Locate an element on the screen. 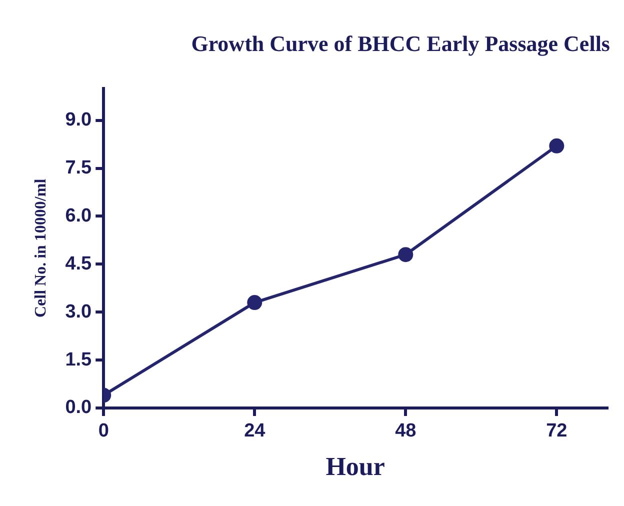 The height and width of the screenshot is (506, 624). x-tick-label: 72 is located at coordinates (557, 431).